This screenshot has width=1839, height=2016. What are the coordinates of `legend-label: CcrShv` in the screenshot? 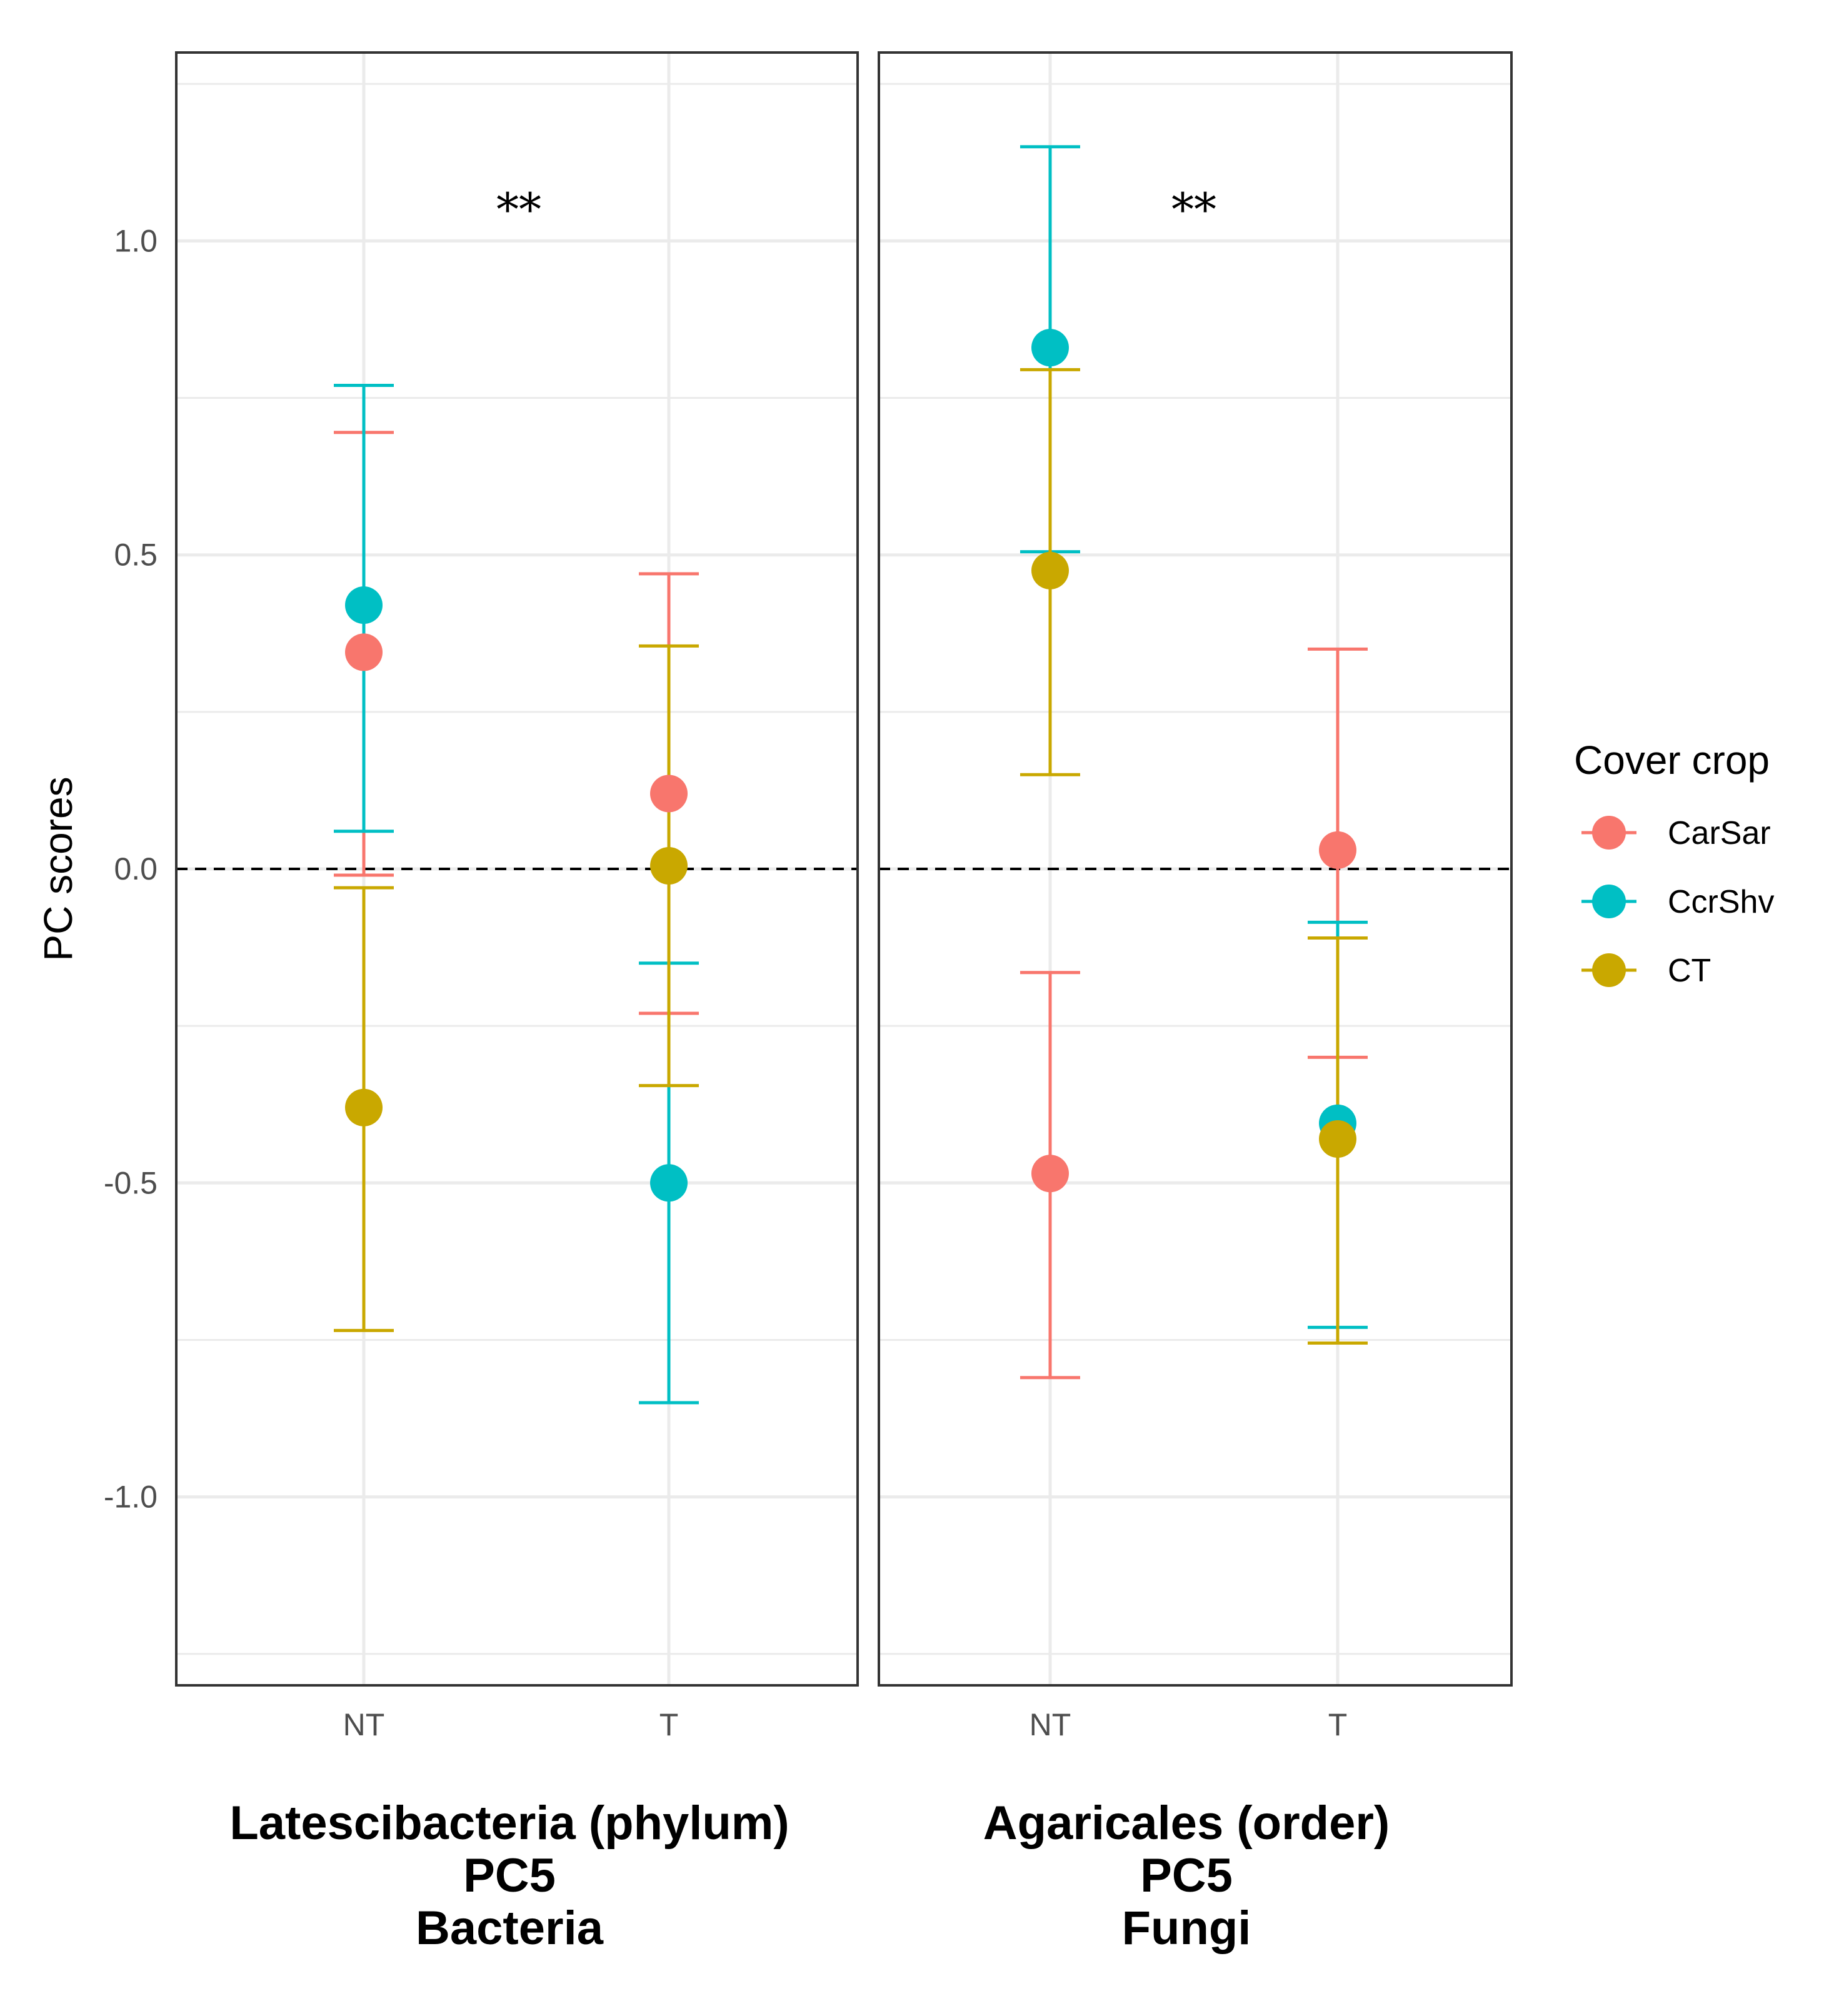 It's located at (1721, 902).